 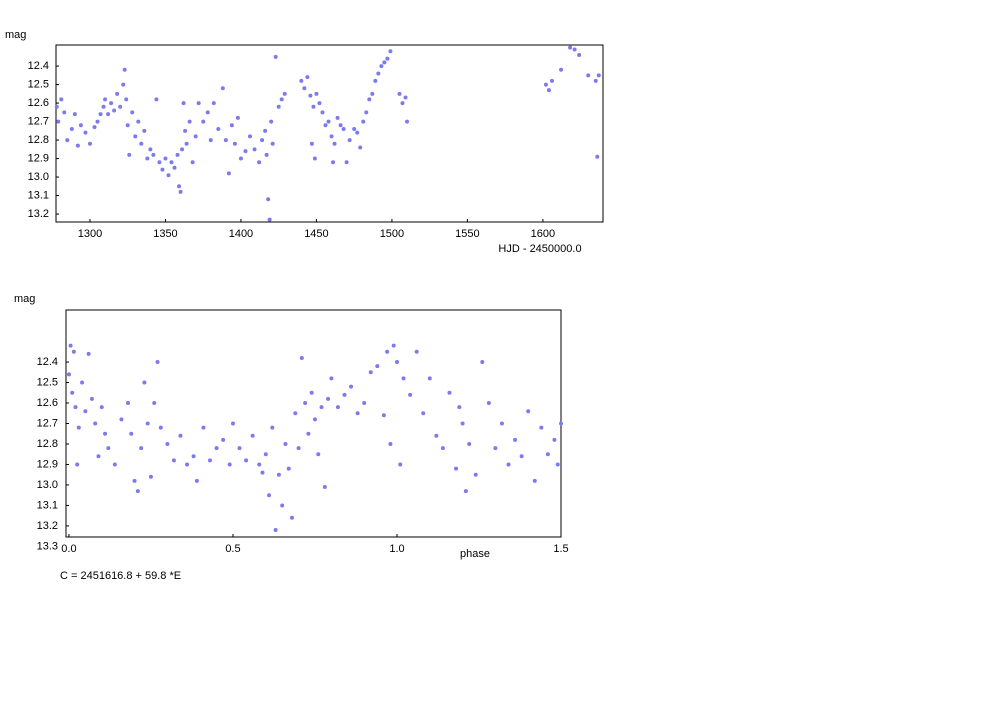 I want to click on y-tick-label: 13.0, so click(x=47, y=485).